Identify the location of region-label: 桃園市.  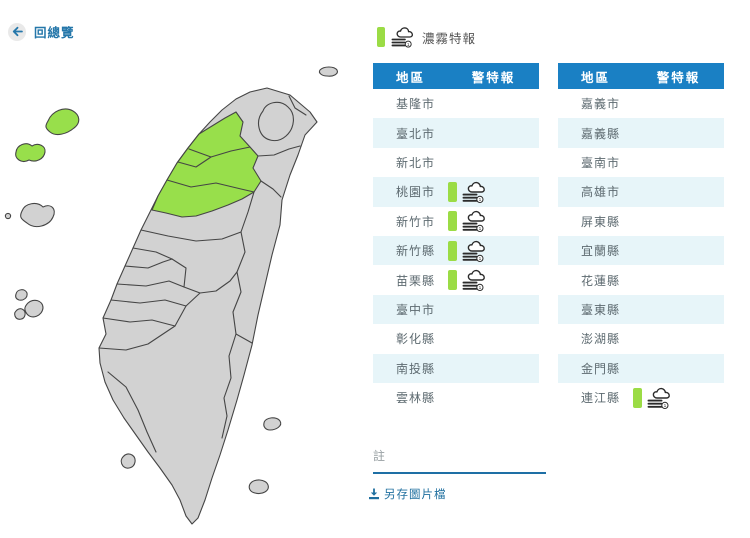
(416, 192).